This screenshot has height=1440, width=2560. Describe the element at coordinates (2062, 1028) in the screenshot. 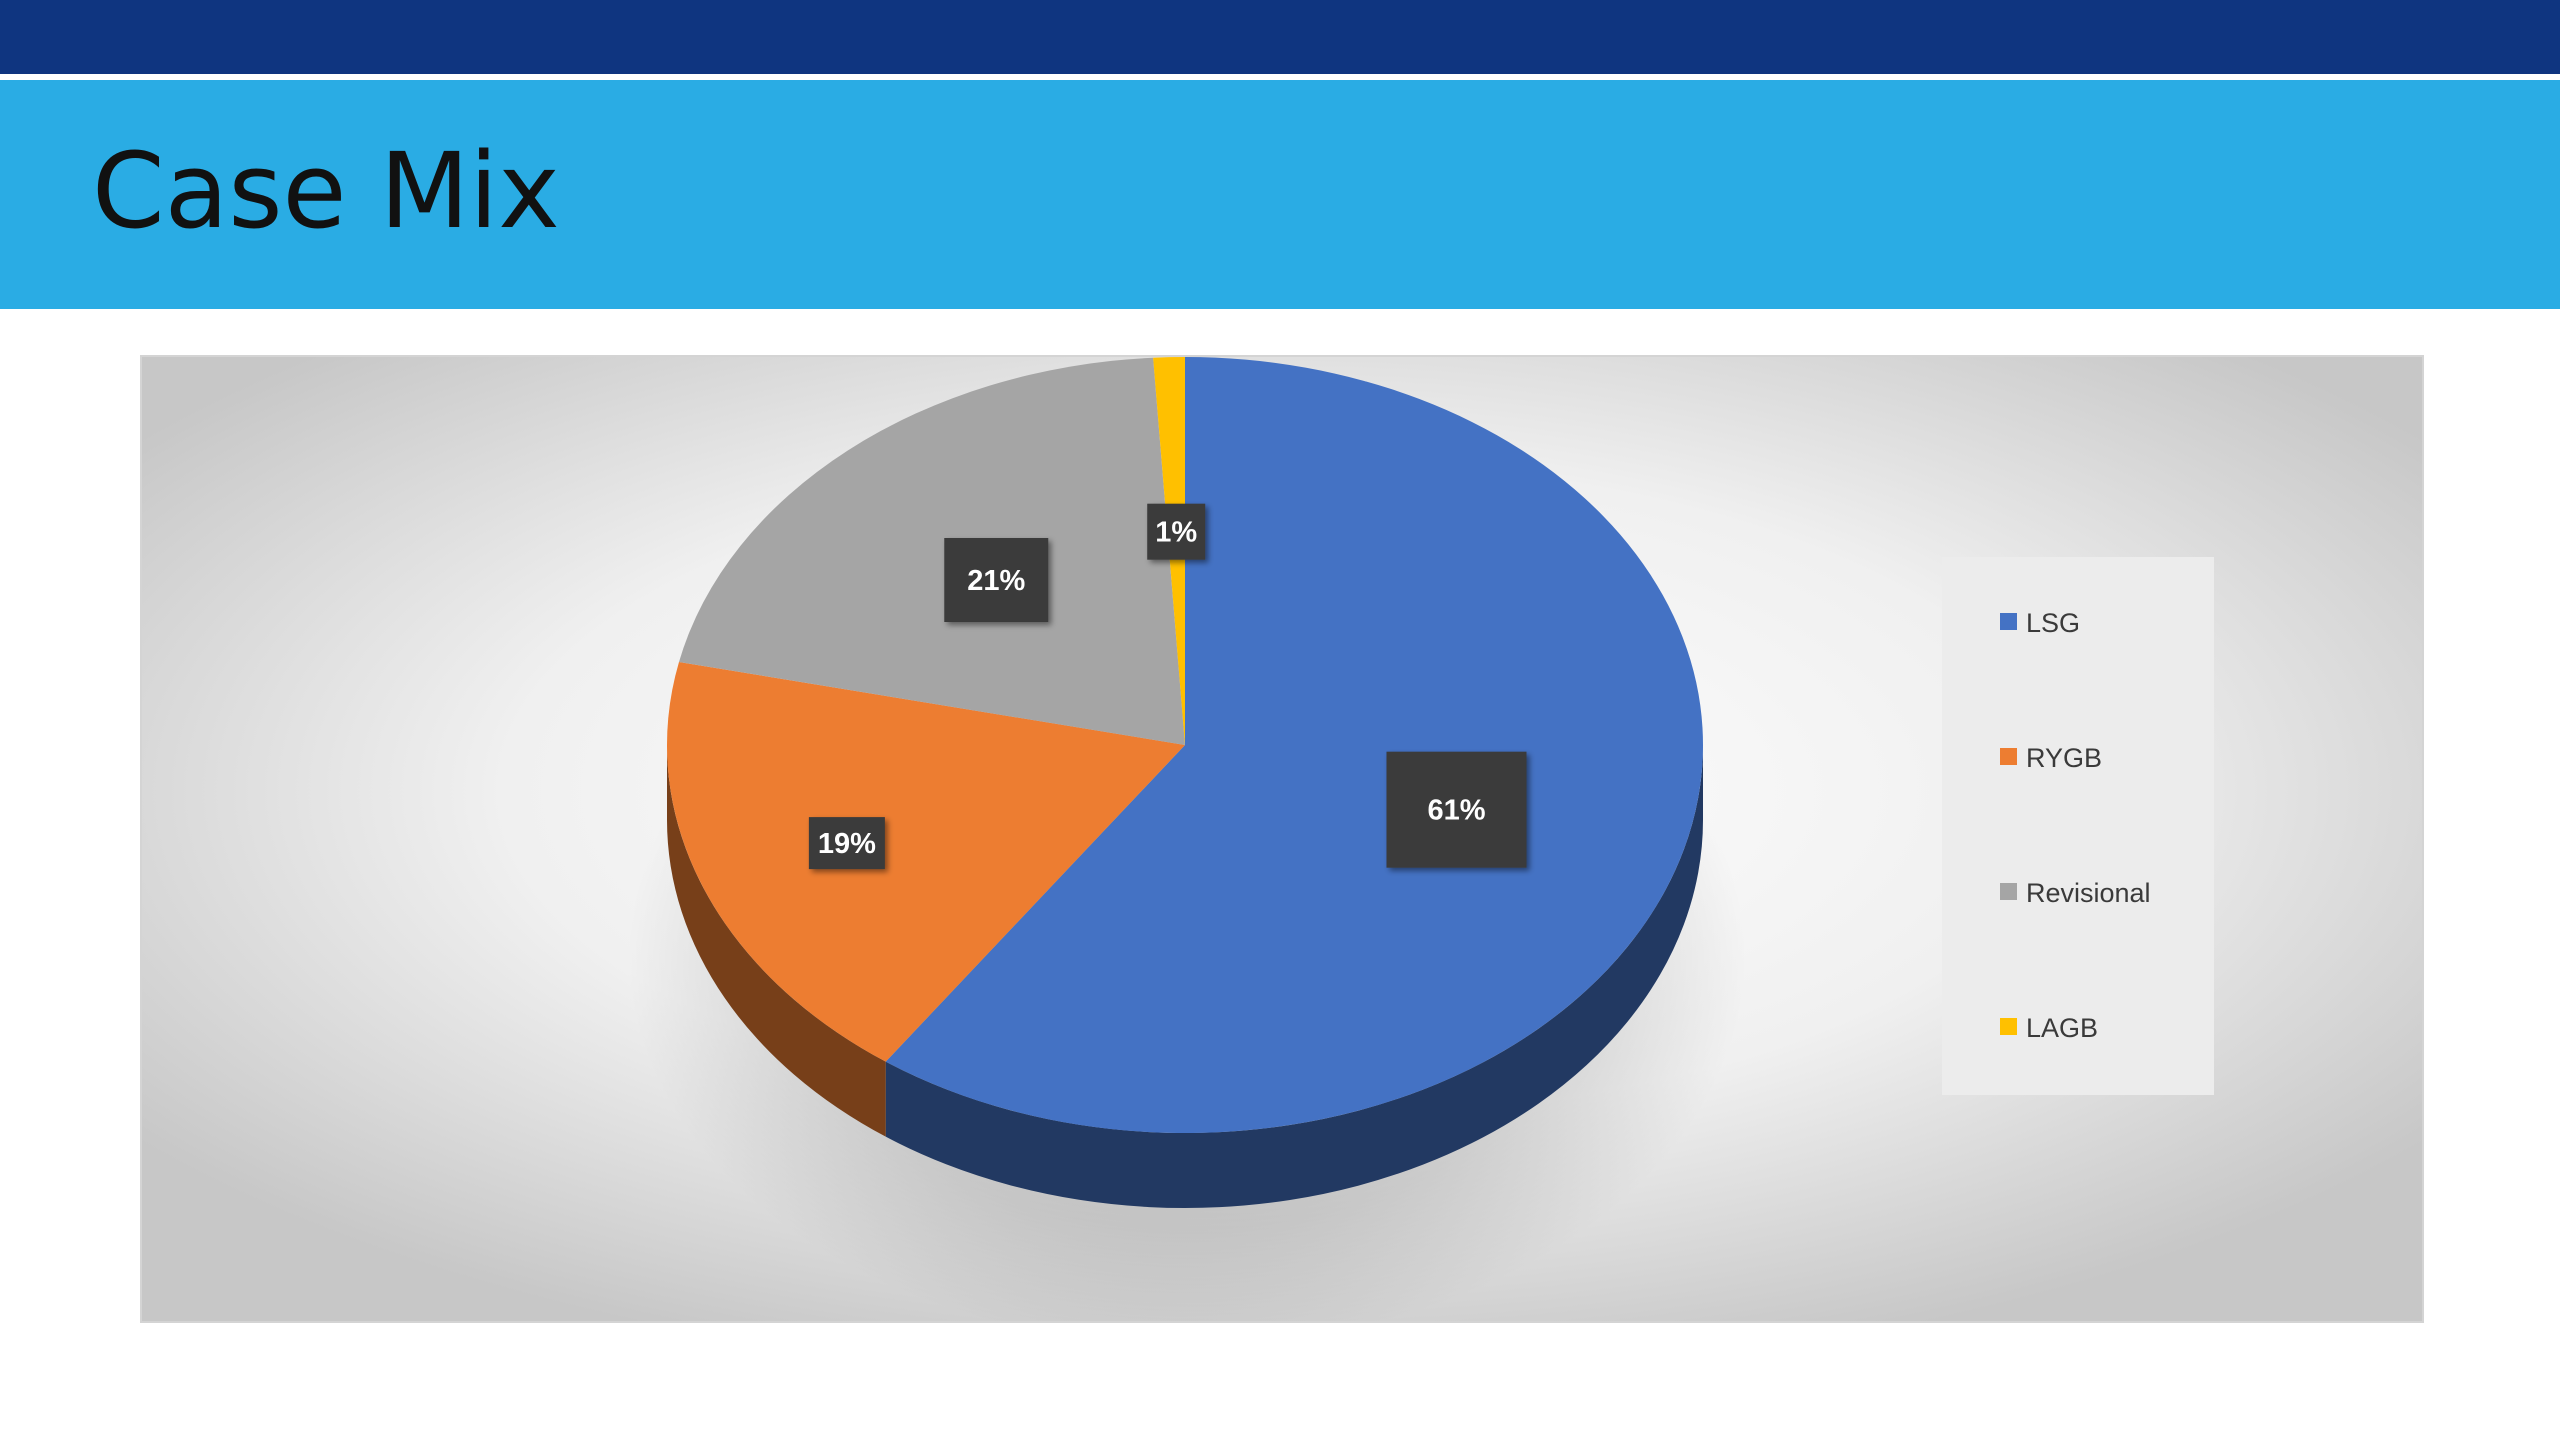

I see `legend-label: LAGB` at that location.